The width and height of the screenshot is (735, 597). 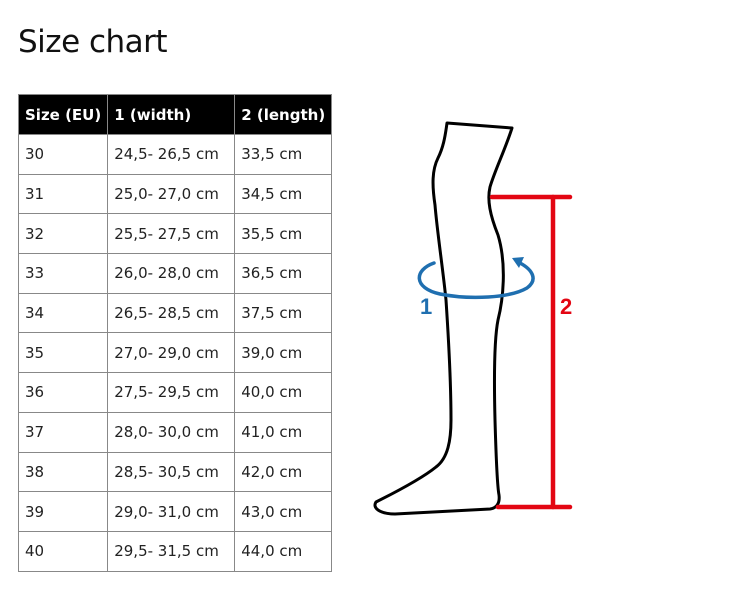 I want to click on cell-size: 31, so click(x=63, y=194).